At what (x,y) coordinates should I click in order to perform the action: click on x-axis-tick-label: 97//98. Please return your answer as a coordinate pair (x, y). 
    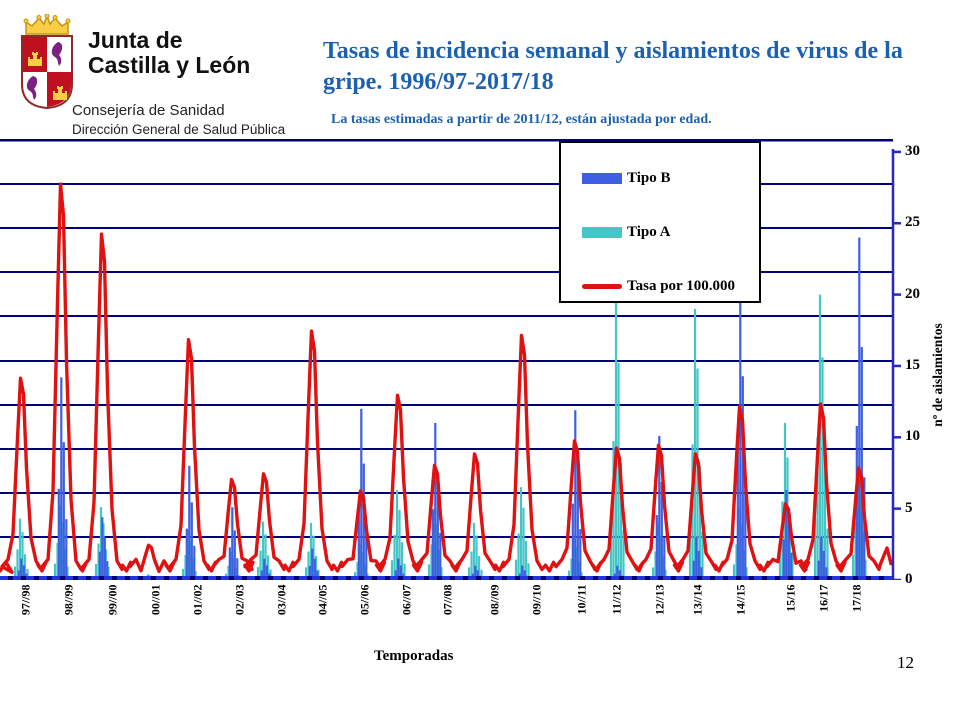
    Looking at the image, I should click on (25, 600).